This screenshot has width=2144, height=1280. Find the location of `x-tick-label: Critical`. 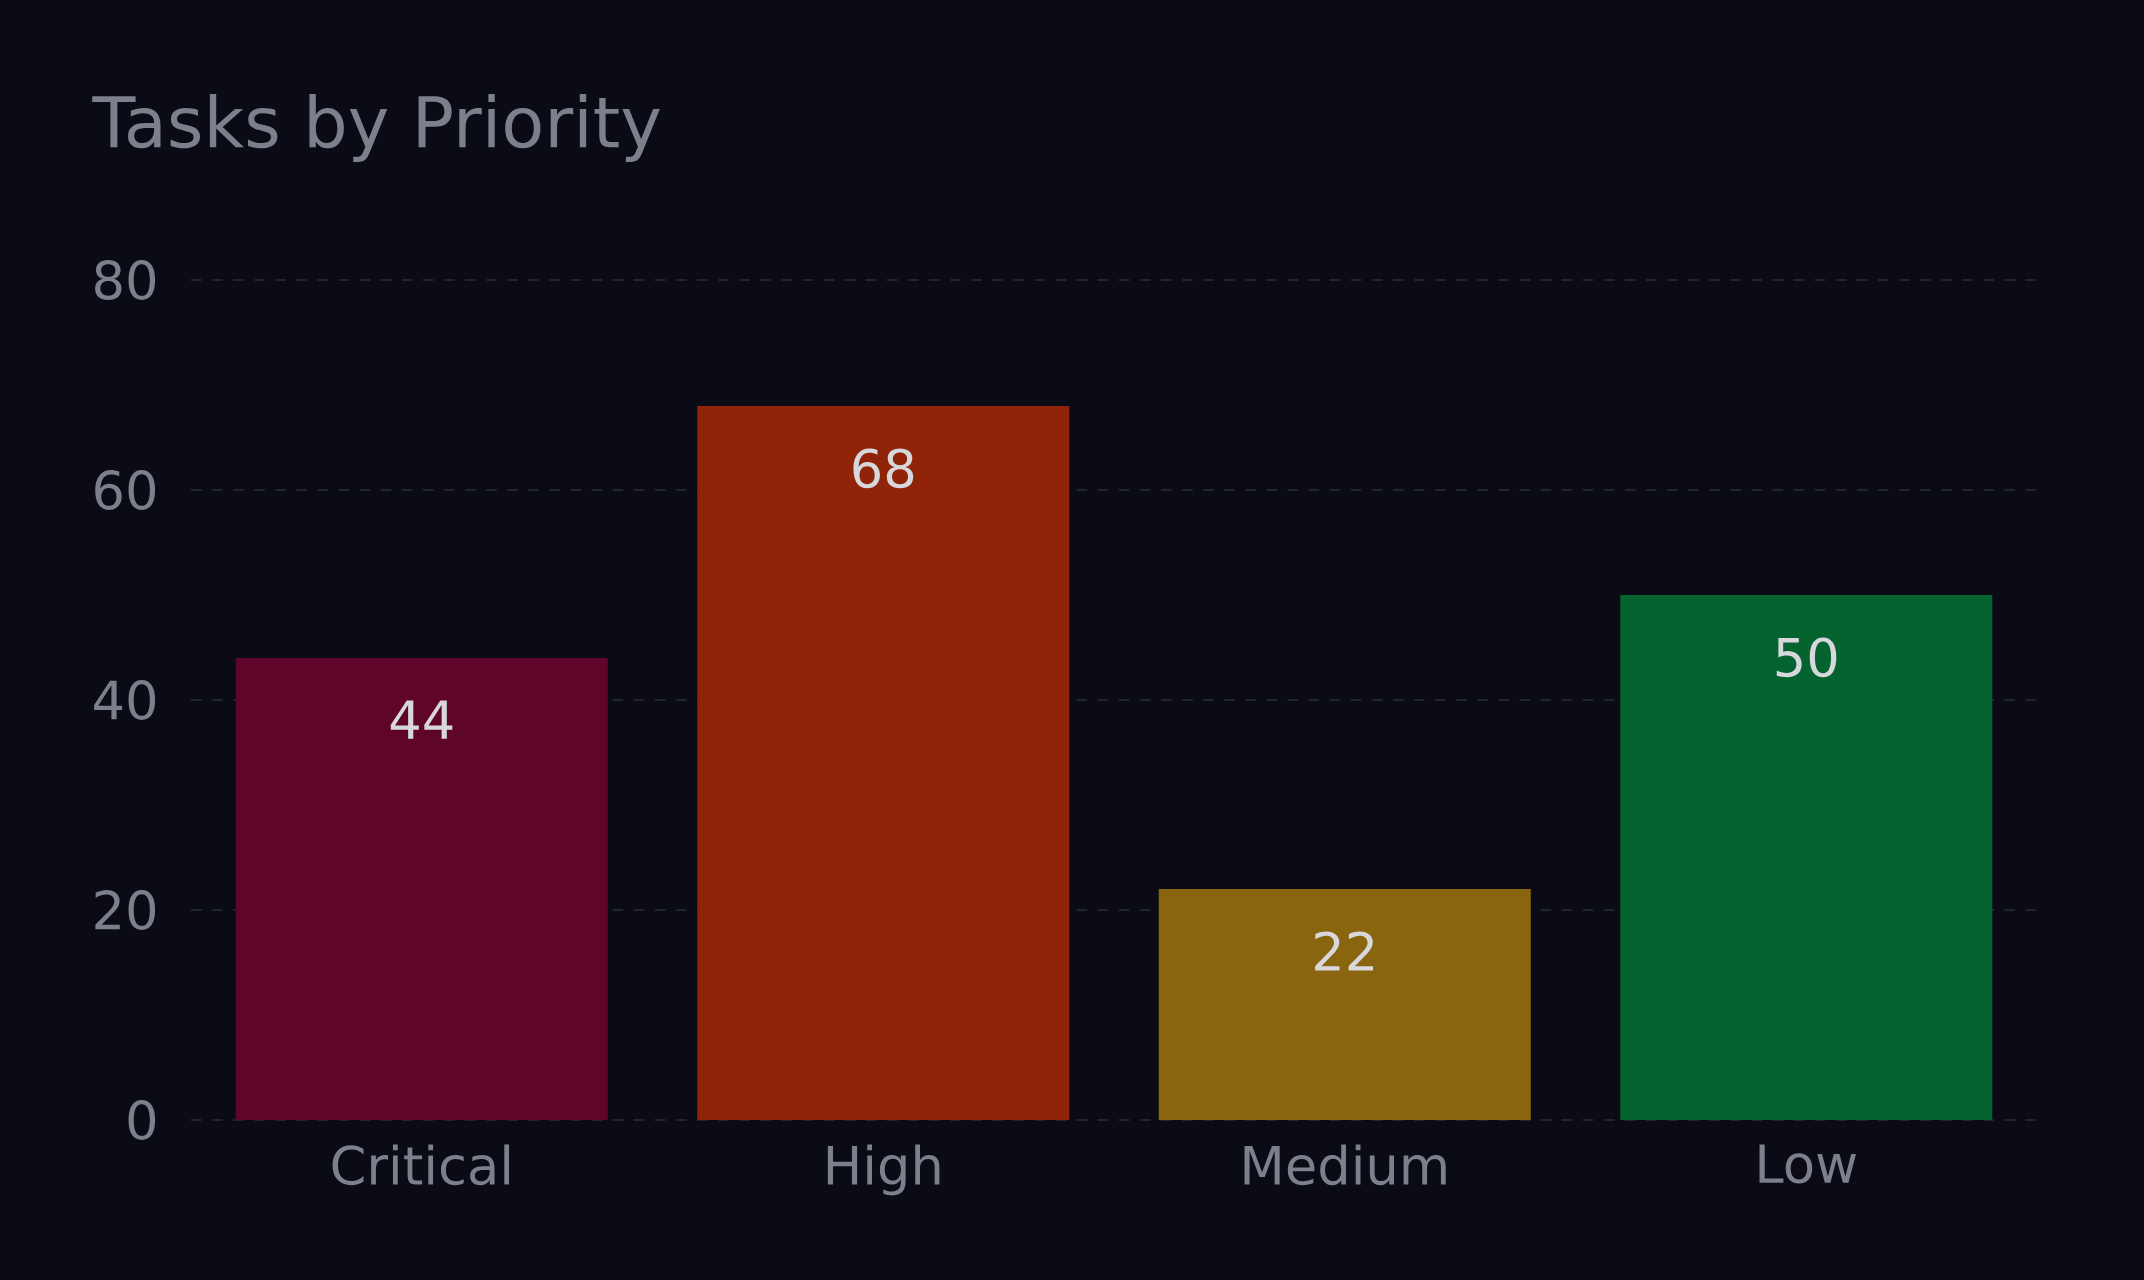

x-tick-label: Critical is located at coordinates (421, 1165).